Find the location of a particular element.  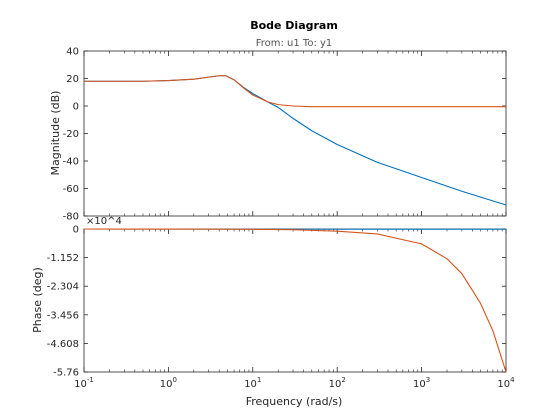

magnitude-y-tick-label: -20 is located at coordinates (71, 134).